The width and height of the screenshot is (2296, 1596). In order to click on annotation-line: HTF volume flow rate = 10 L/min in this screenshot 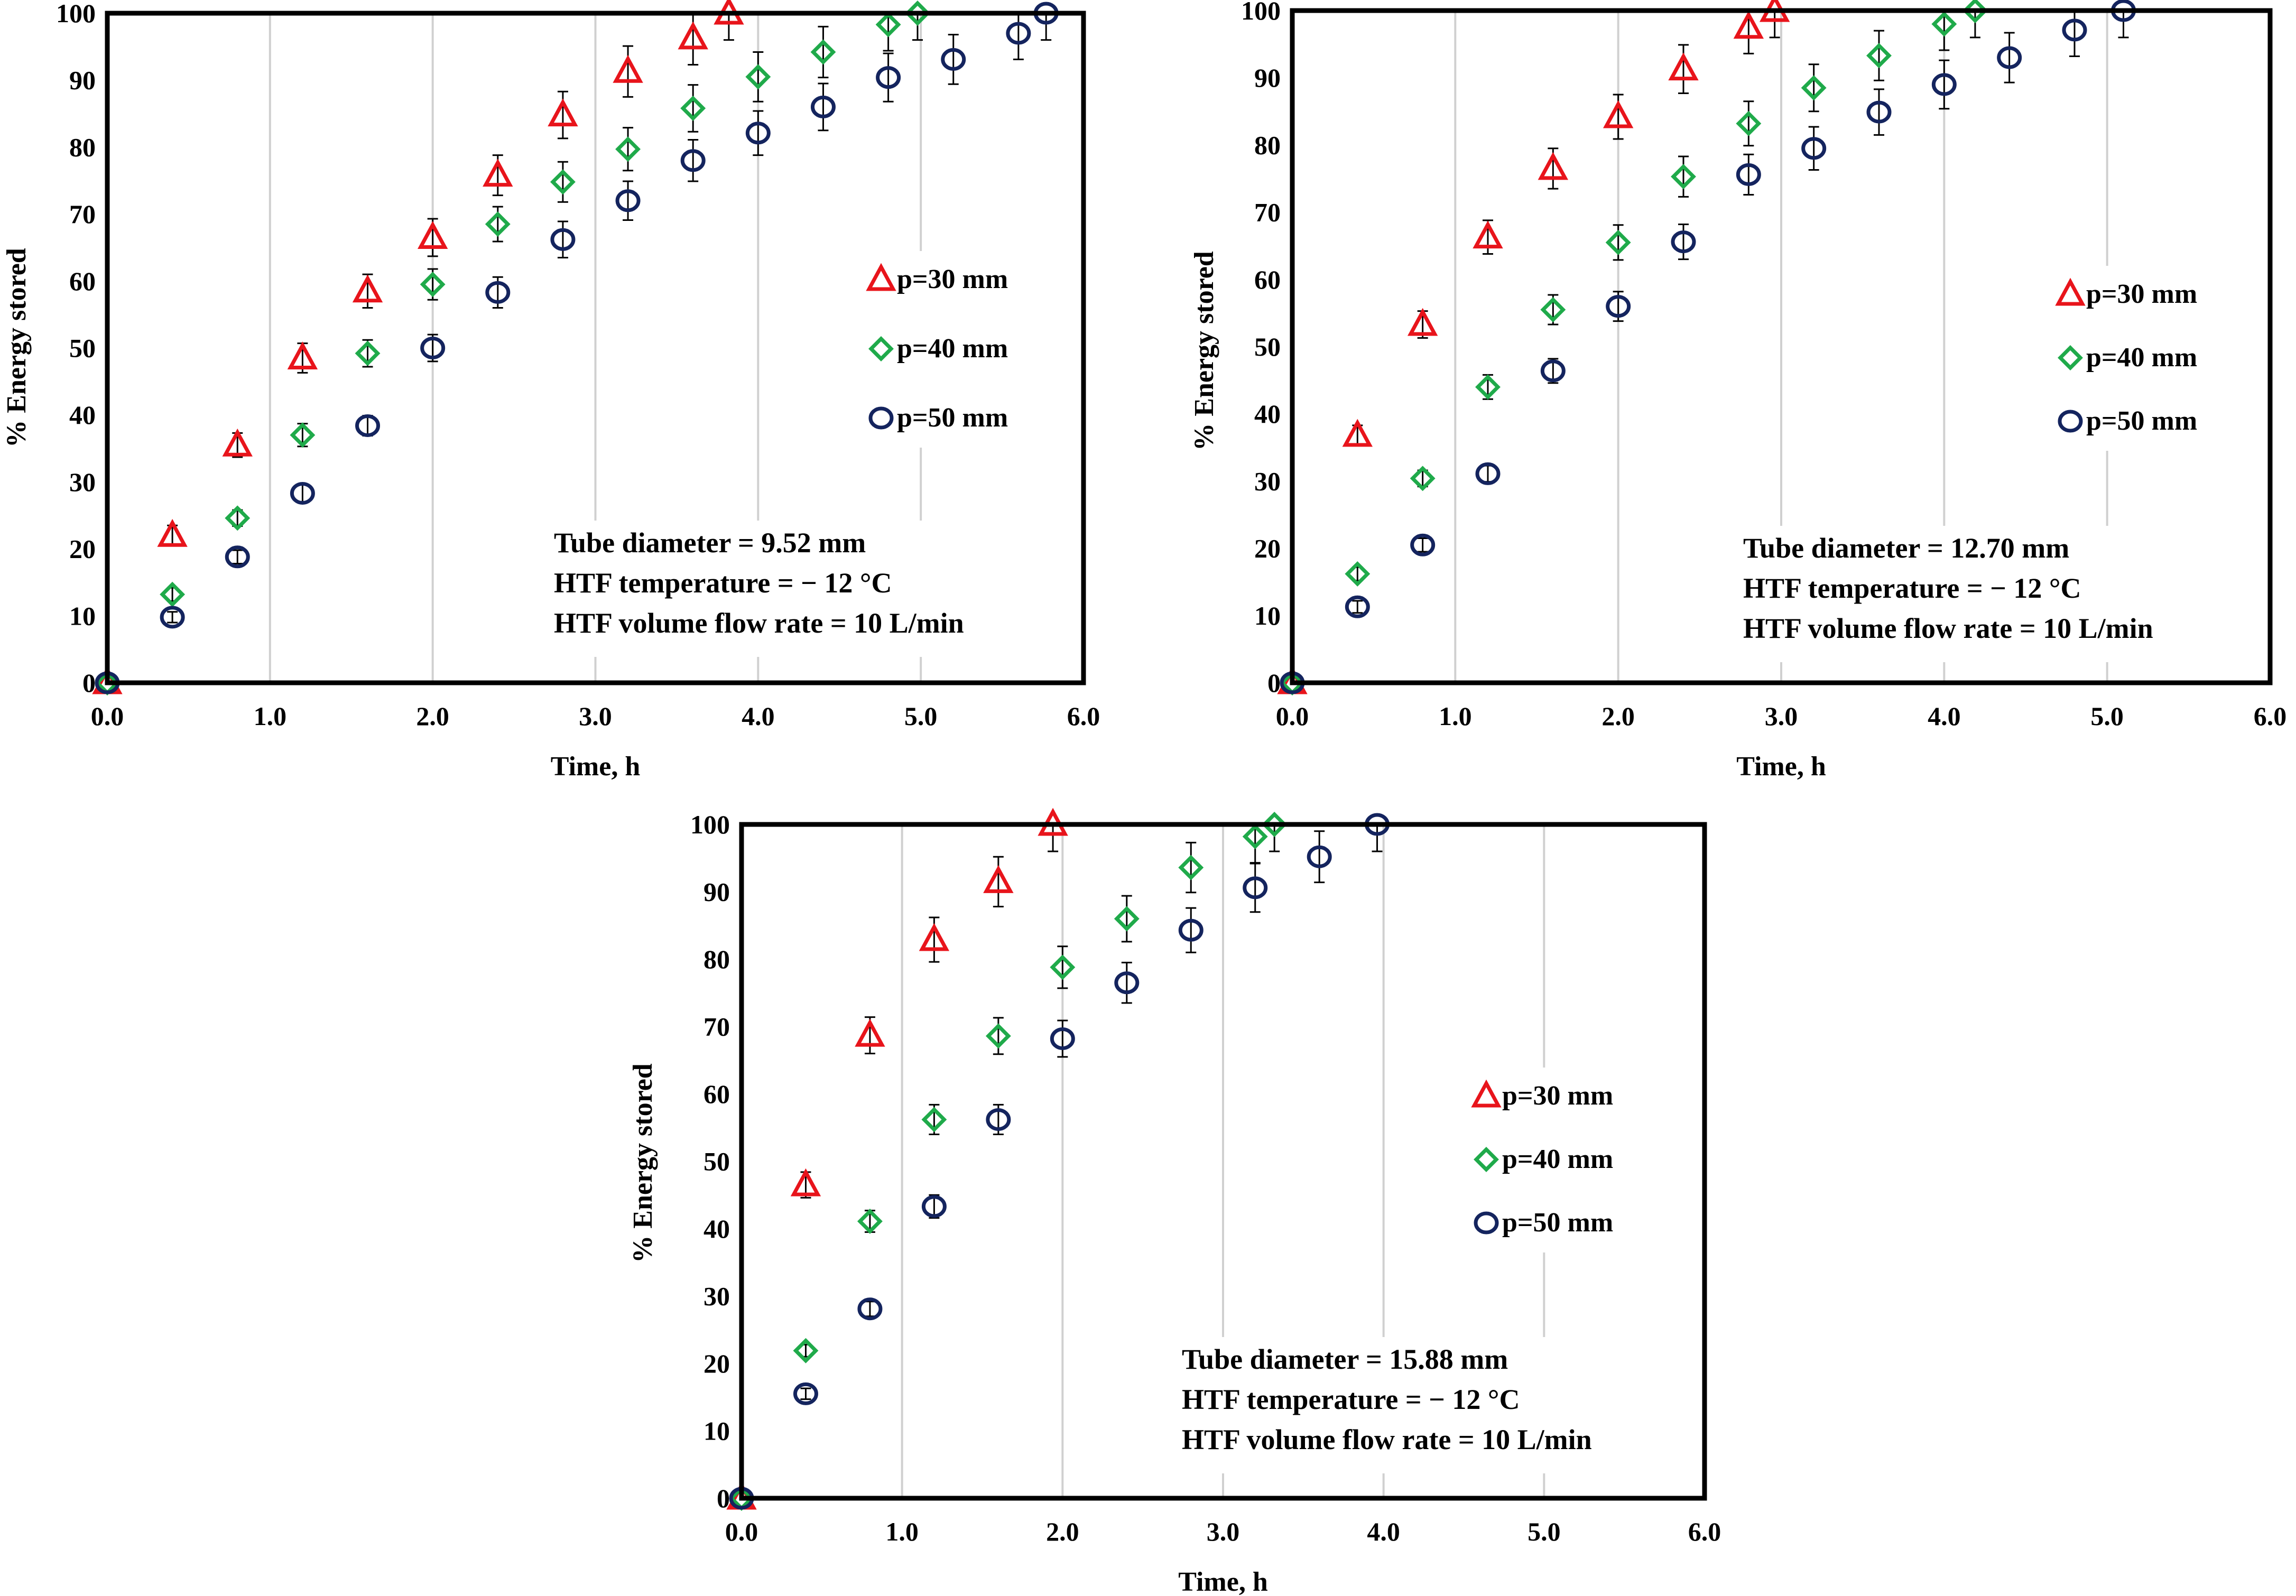, I will do `click(1948, 628)`.